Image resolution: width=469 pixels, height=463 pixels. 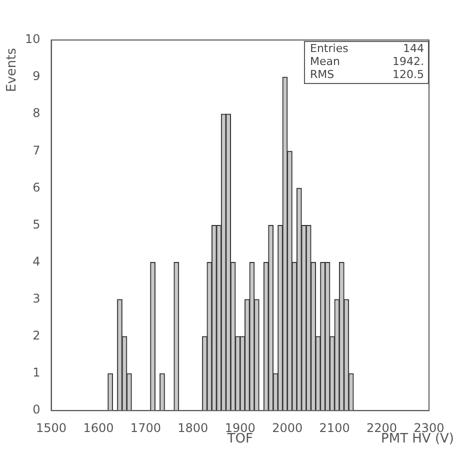 What do you see at coordinates (36, 409) in the screenshot?
I see `y-tick-label: 0` at bounding box center [36, 409].